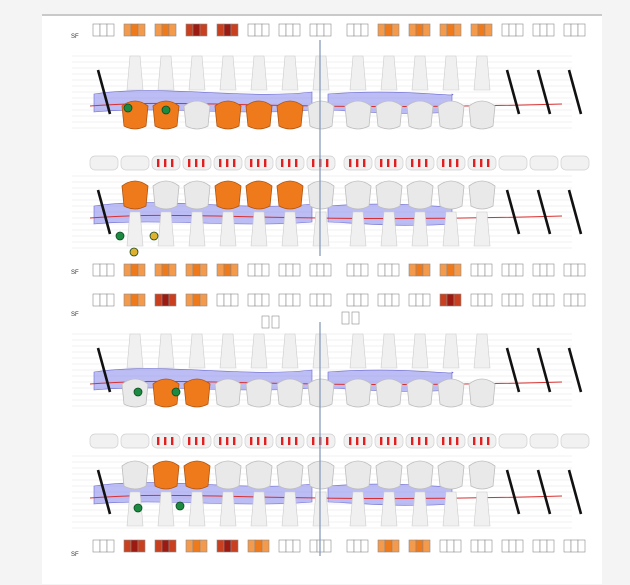 This screenshot has height=585, width=630. Describe the element at coordinates (75, 555) in the screenshot. I see `sf-label-bottom: SF` at that location.